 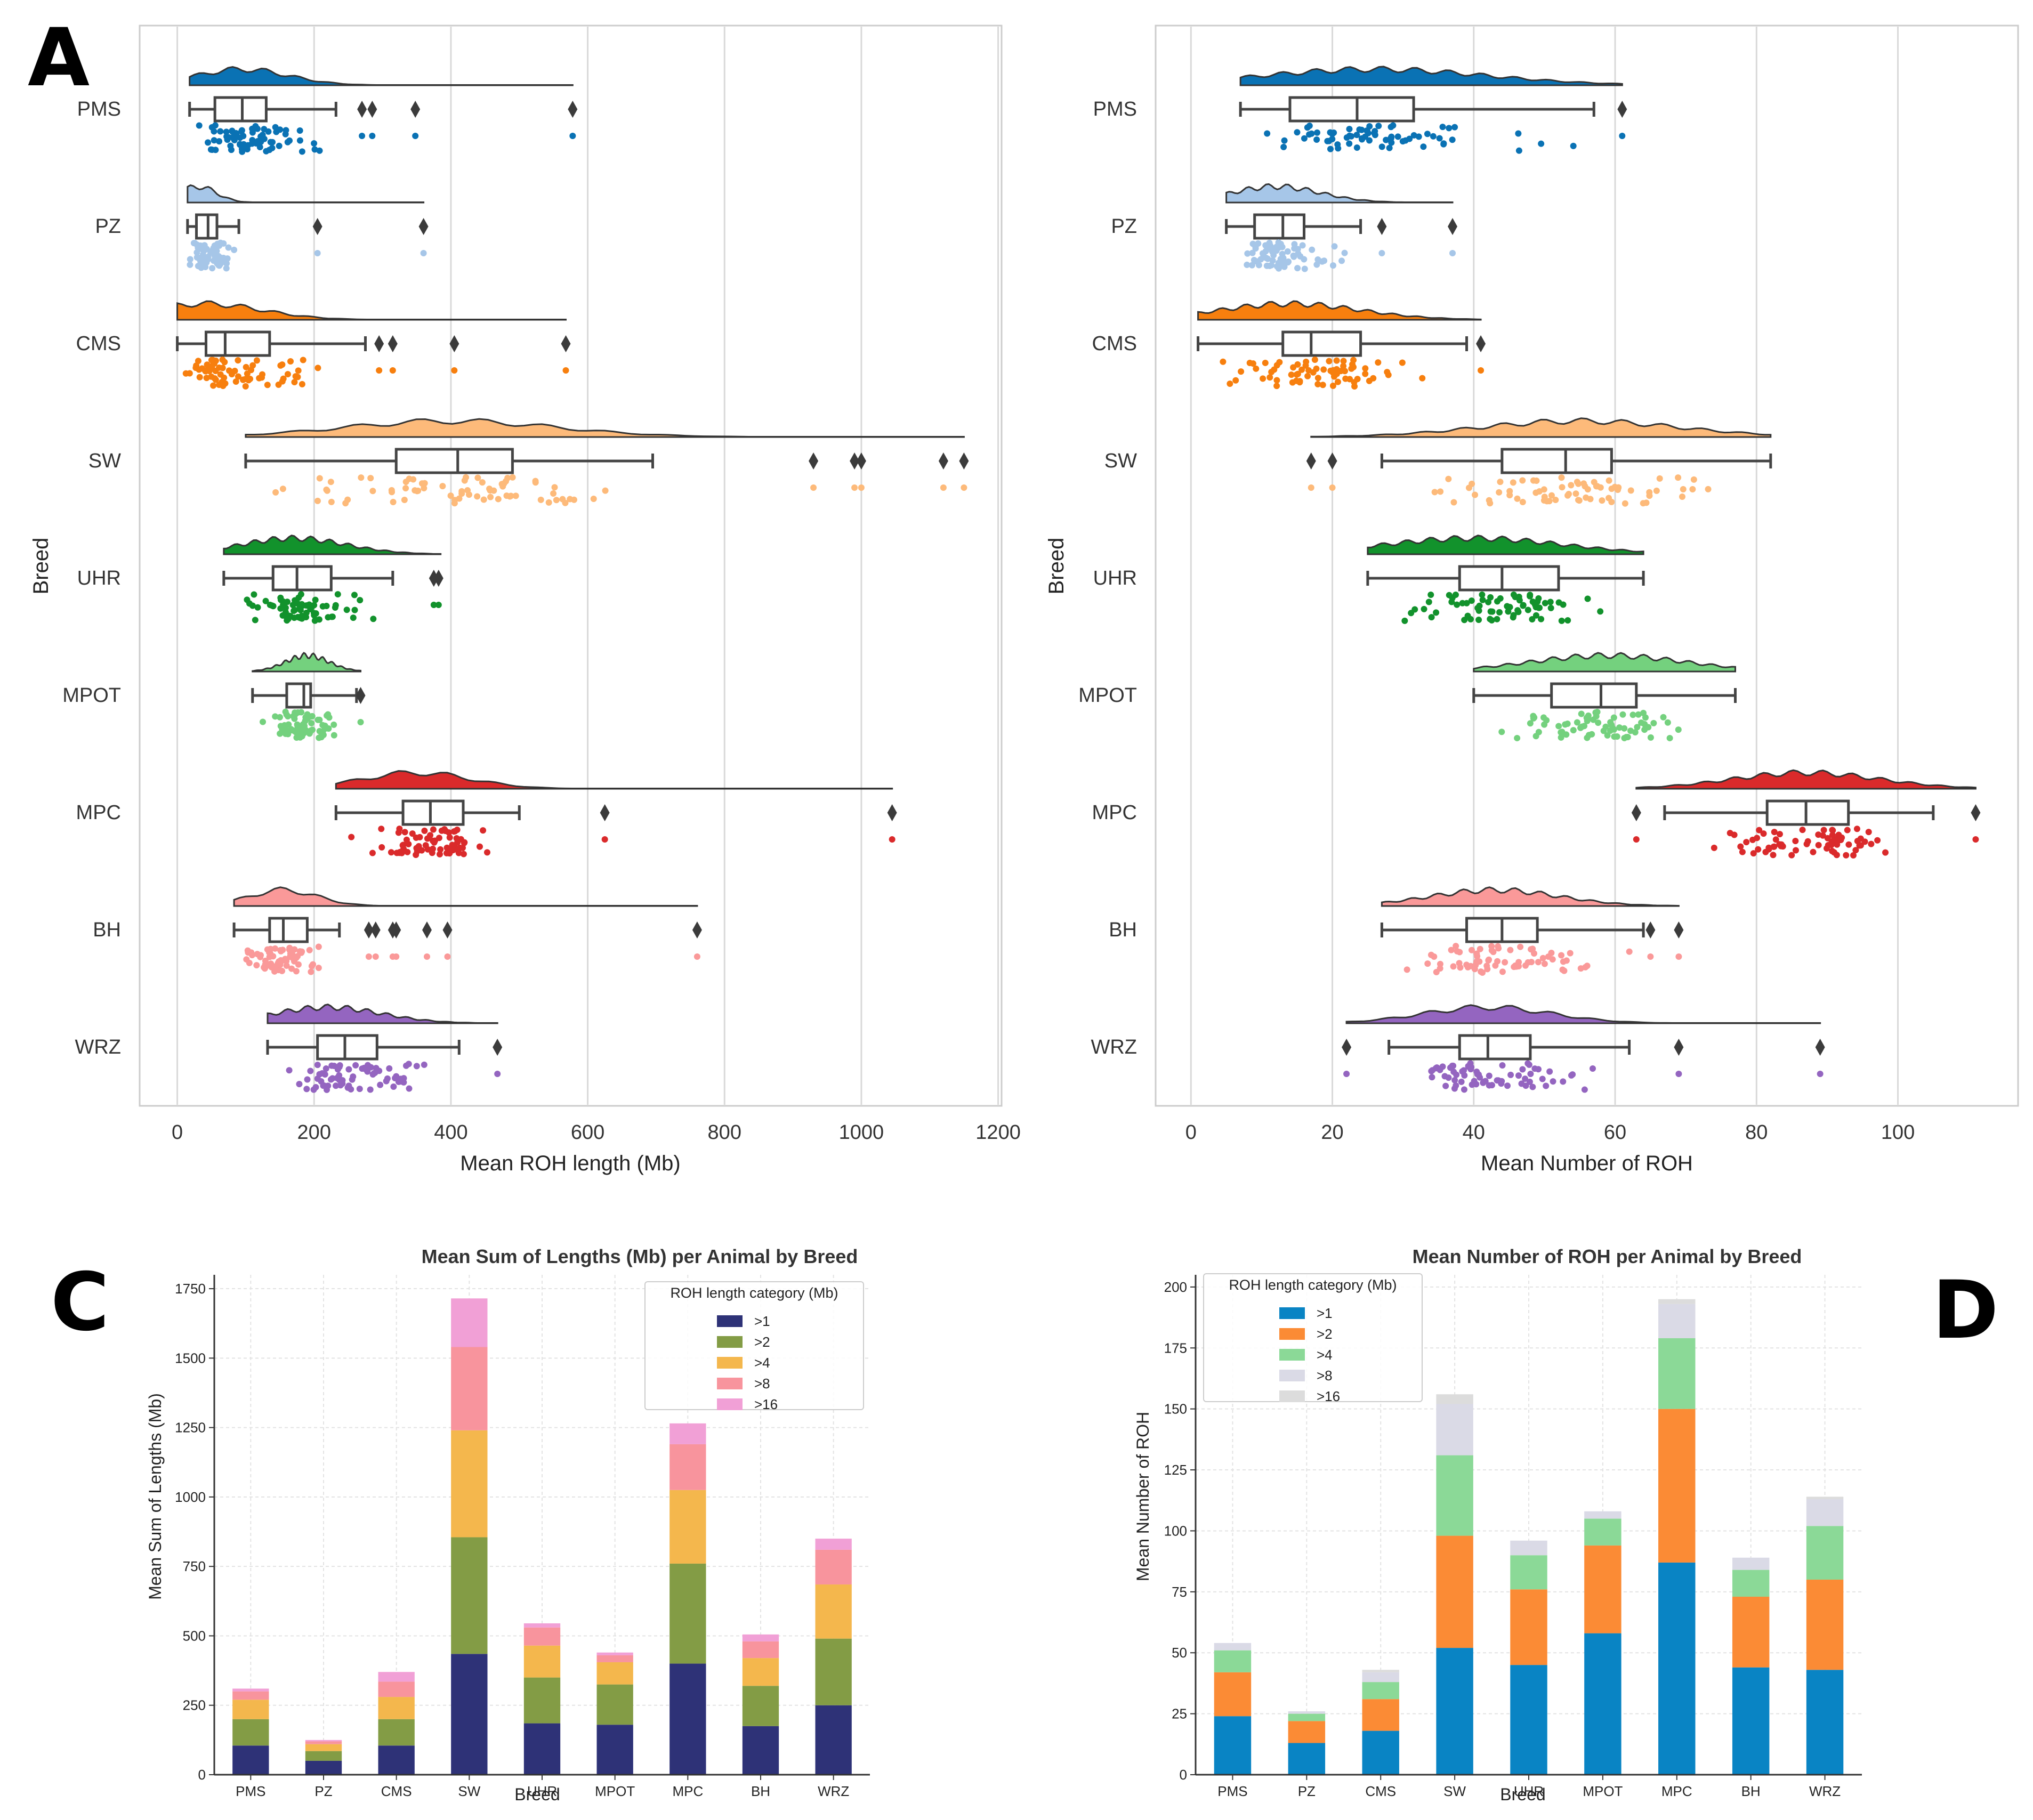 I want to click on x-tick-label: 400, so click(x=451, y=1132).